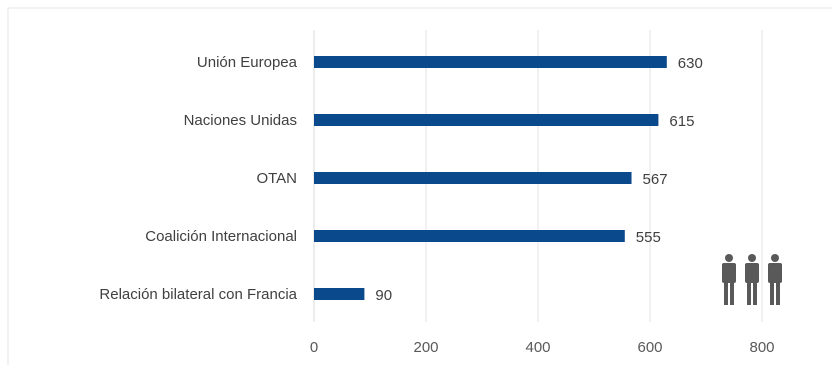 The height and width of the screenshot is (365, 832). What do you see at coordinates (383, 295) in the screenshot?
I see `data-label: 90` at bounding box center [383, 295].